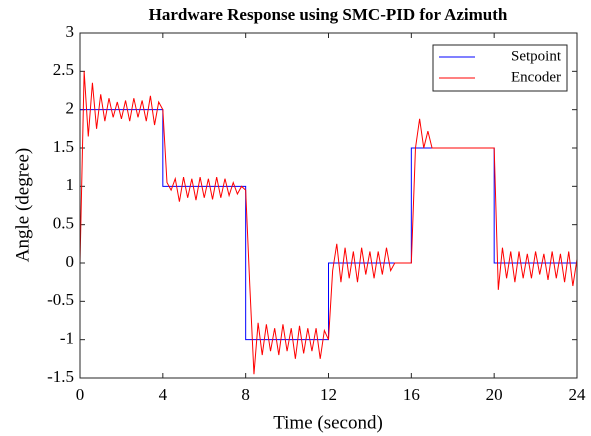 The image size is (591, 436). Describe the element at coordinates (63, 146) in the screenshot. I see `y-tick-label: 1.5` at that location.